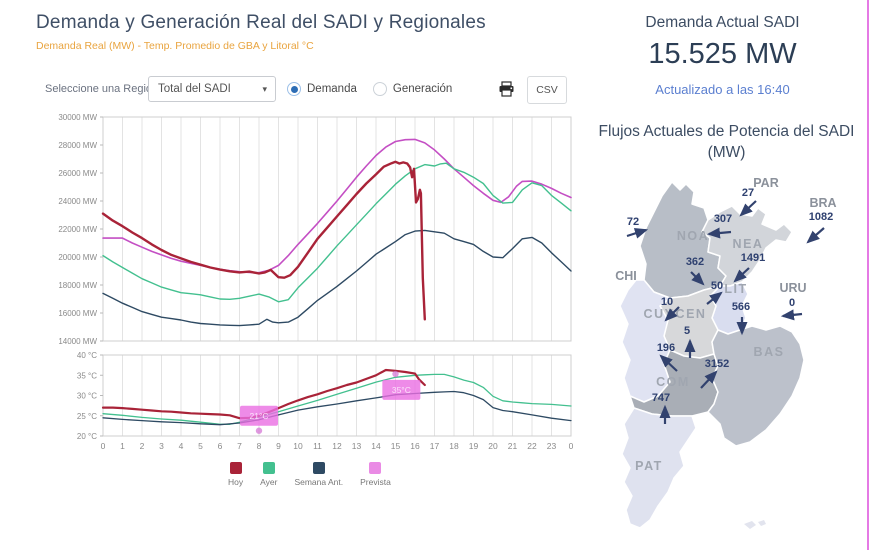 This screenshot has height=550, width=873. Describe the element at coordinates (268, 468) in the screenshot. I see `legend-swatch-ayer` at that location.